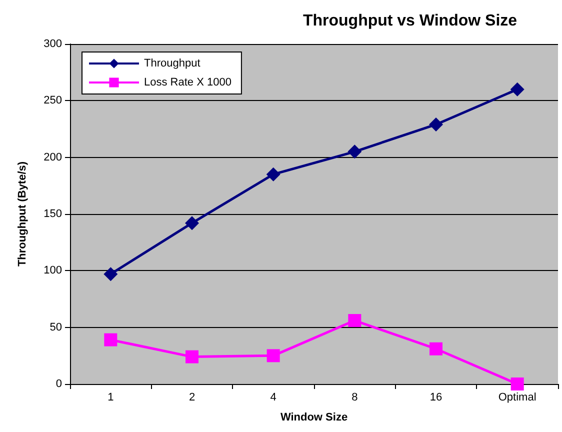 The width and height of the screenshot is (562, 432). What do you see at coordinates (314, 418) in the screenshot?
I see `x-axis-title: Window Size` at bounding box center [314, 418].